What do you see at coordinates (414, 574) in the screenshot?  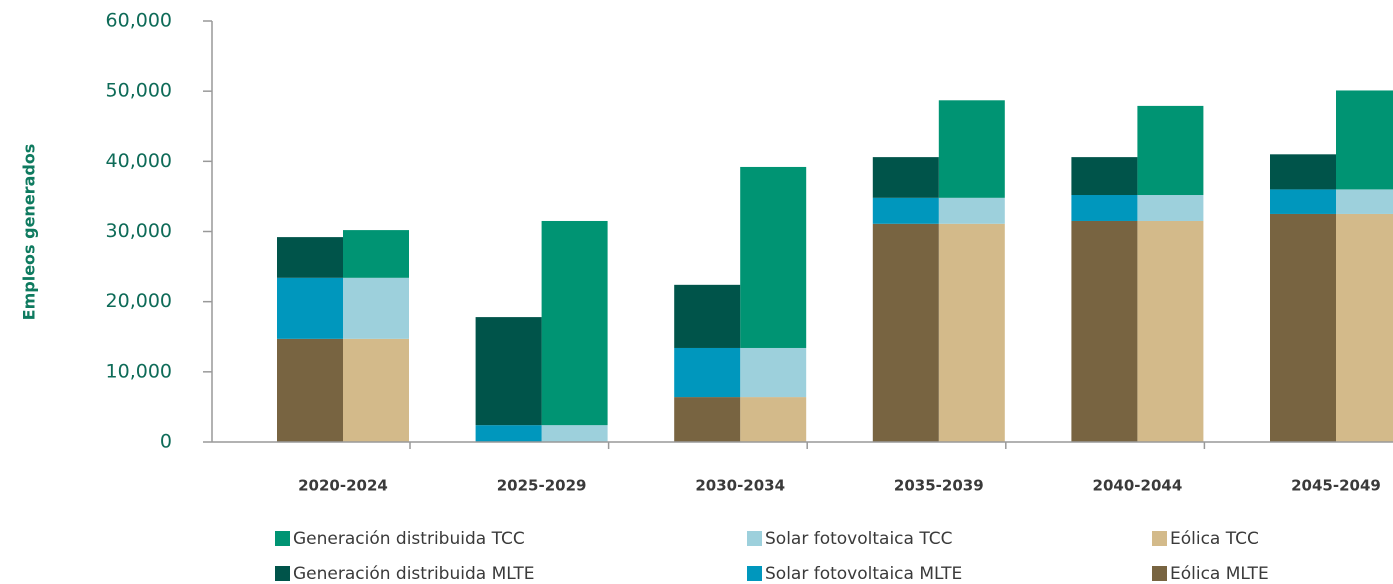 I see `legend-label: Generación distribuida MLTE` at bounding box center [414, 574].